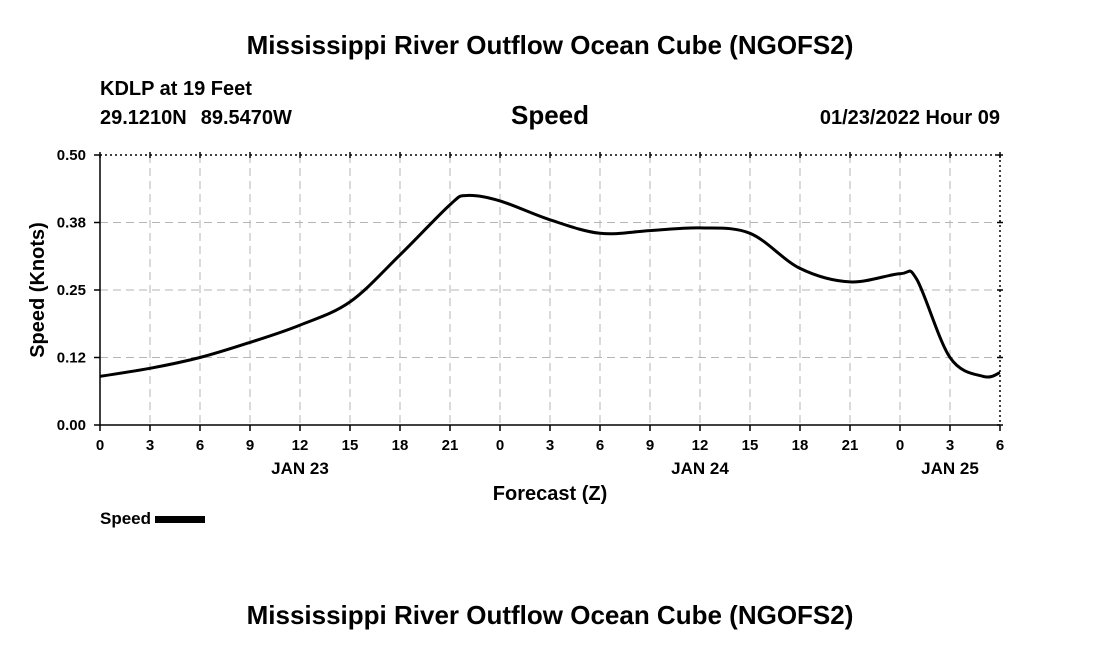  What do you see at coordinates (71, 223) in the screenshot?
I see `y-tick-label: 0.38` at bounding box center [71, 223].